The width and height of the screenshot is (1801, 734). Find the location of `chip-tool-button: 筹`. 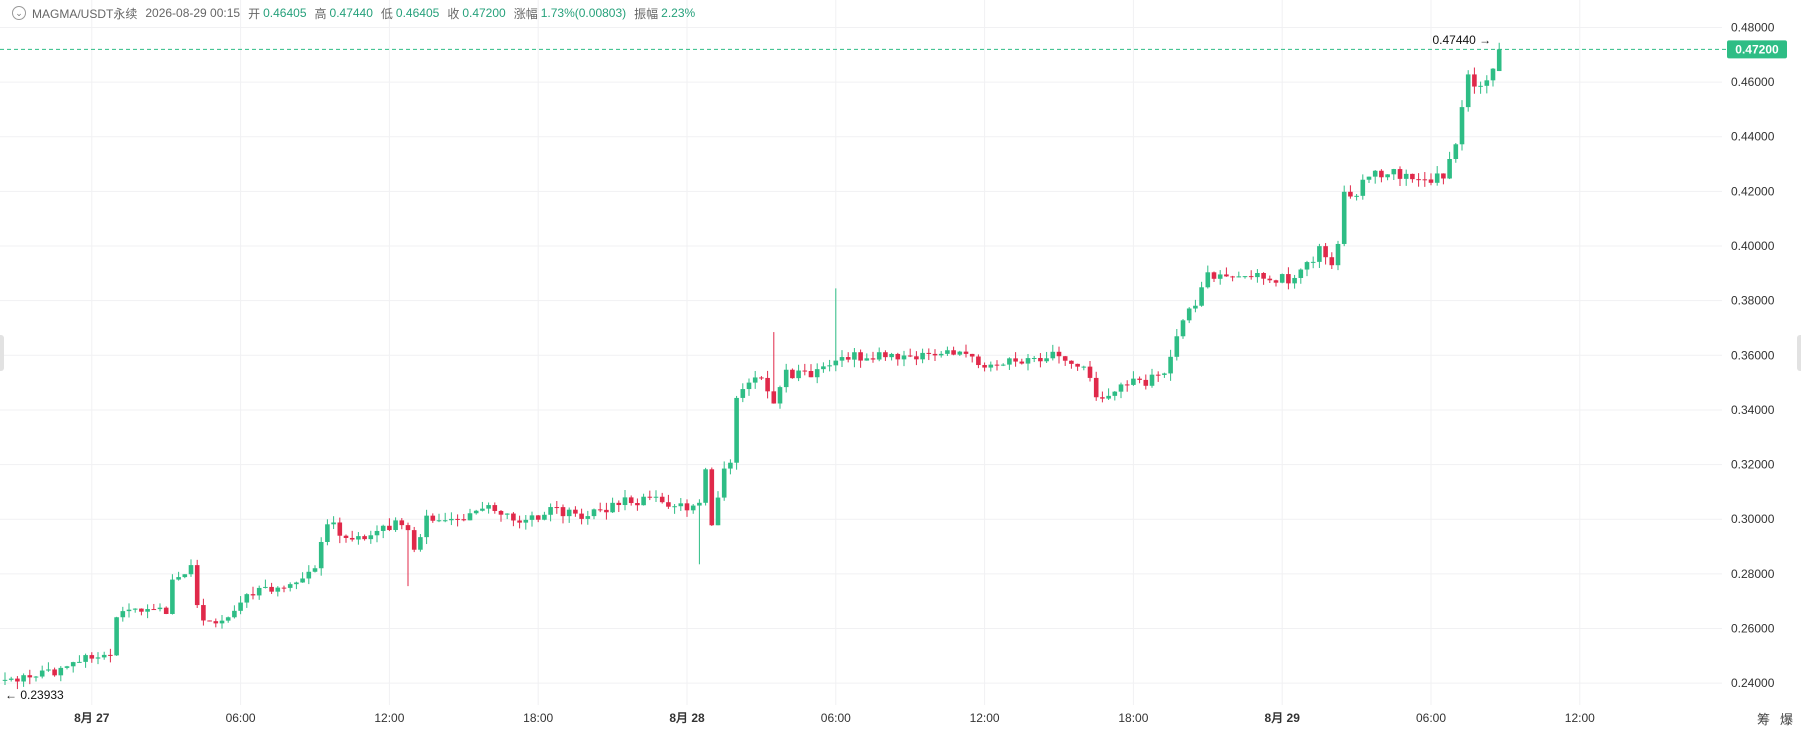

chip-tool-button: 筹 is located at coordinates (1763, 719).